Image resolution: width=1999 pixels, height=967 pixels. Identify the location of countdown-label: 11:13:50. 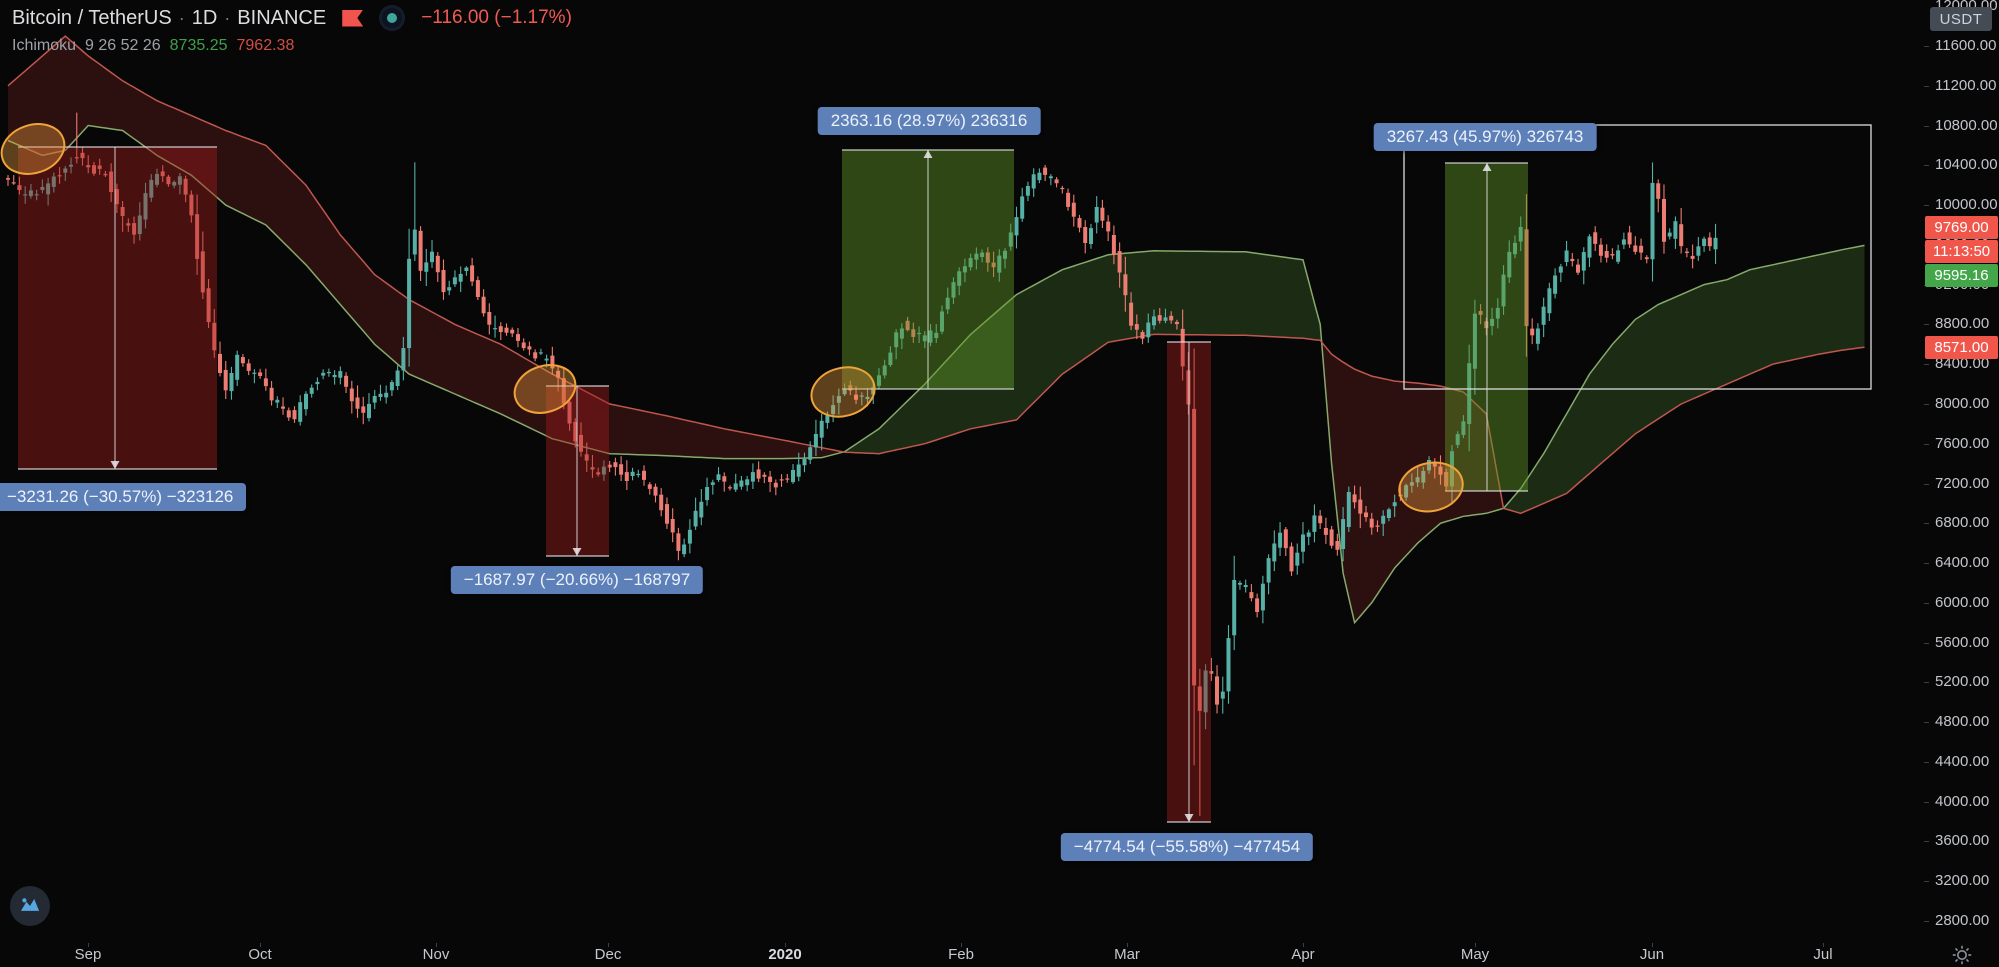
(1961, 251).